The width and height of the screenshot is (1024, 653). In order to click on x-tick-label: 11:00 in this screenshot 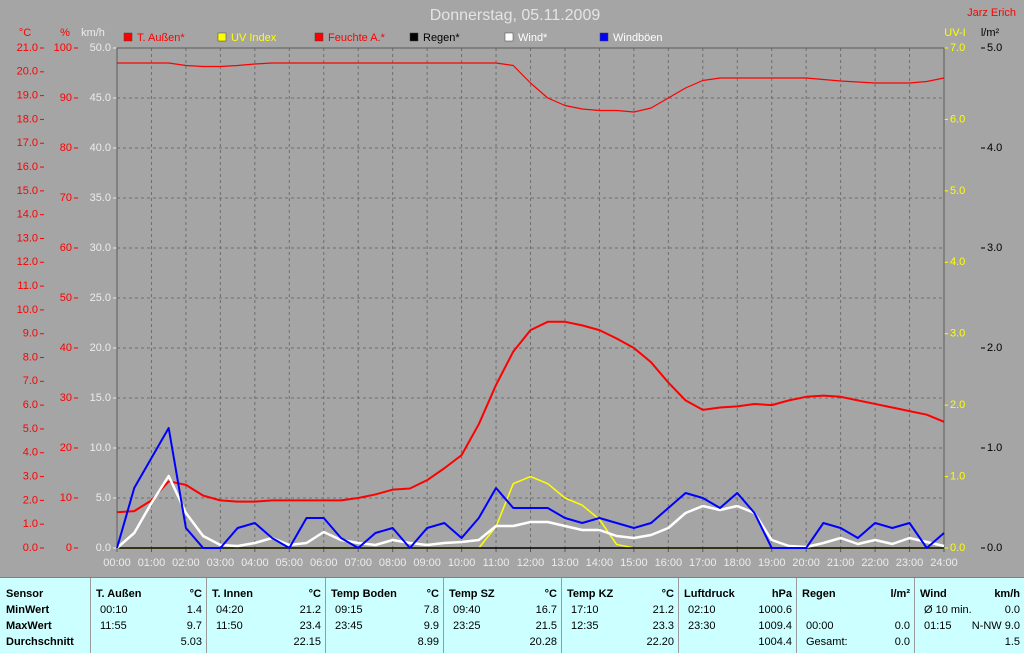, I will do `click(496, 563)`.